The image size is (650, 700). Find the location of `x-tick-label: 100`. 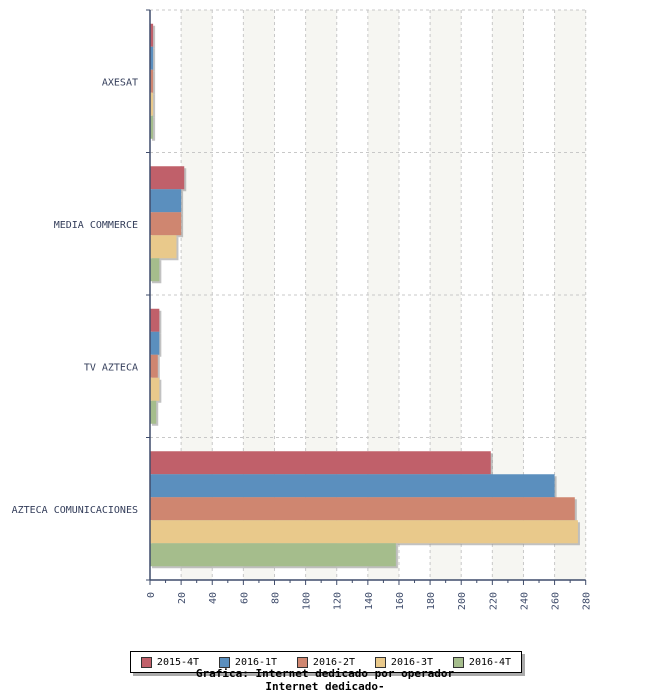

x-tick-label: 100 is located at coordinates (307, 601).